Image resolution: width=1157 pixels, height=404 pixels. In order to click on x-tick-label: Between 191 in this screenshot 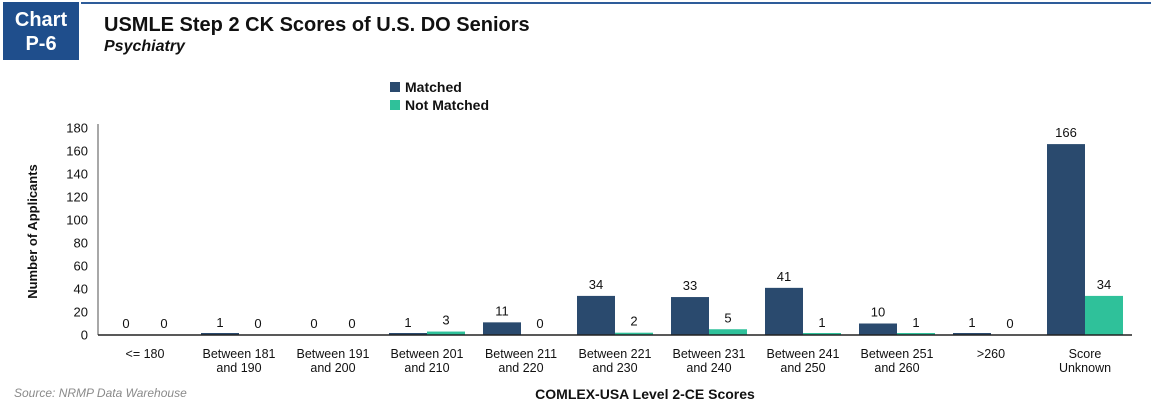, I will do `click(333, 354)`.